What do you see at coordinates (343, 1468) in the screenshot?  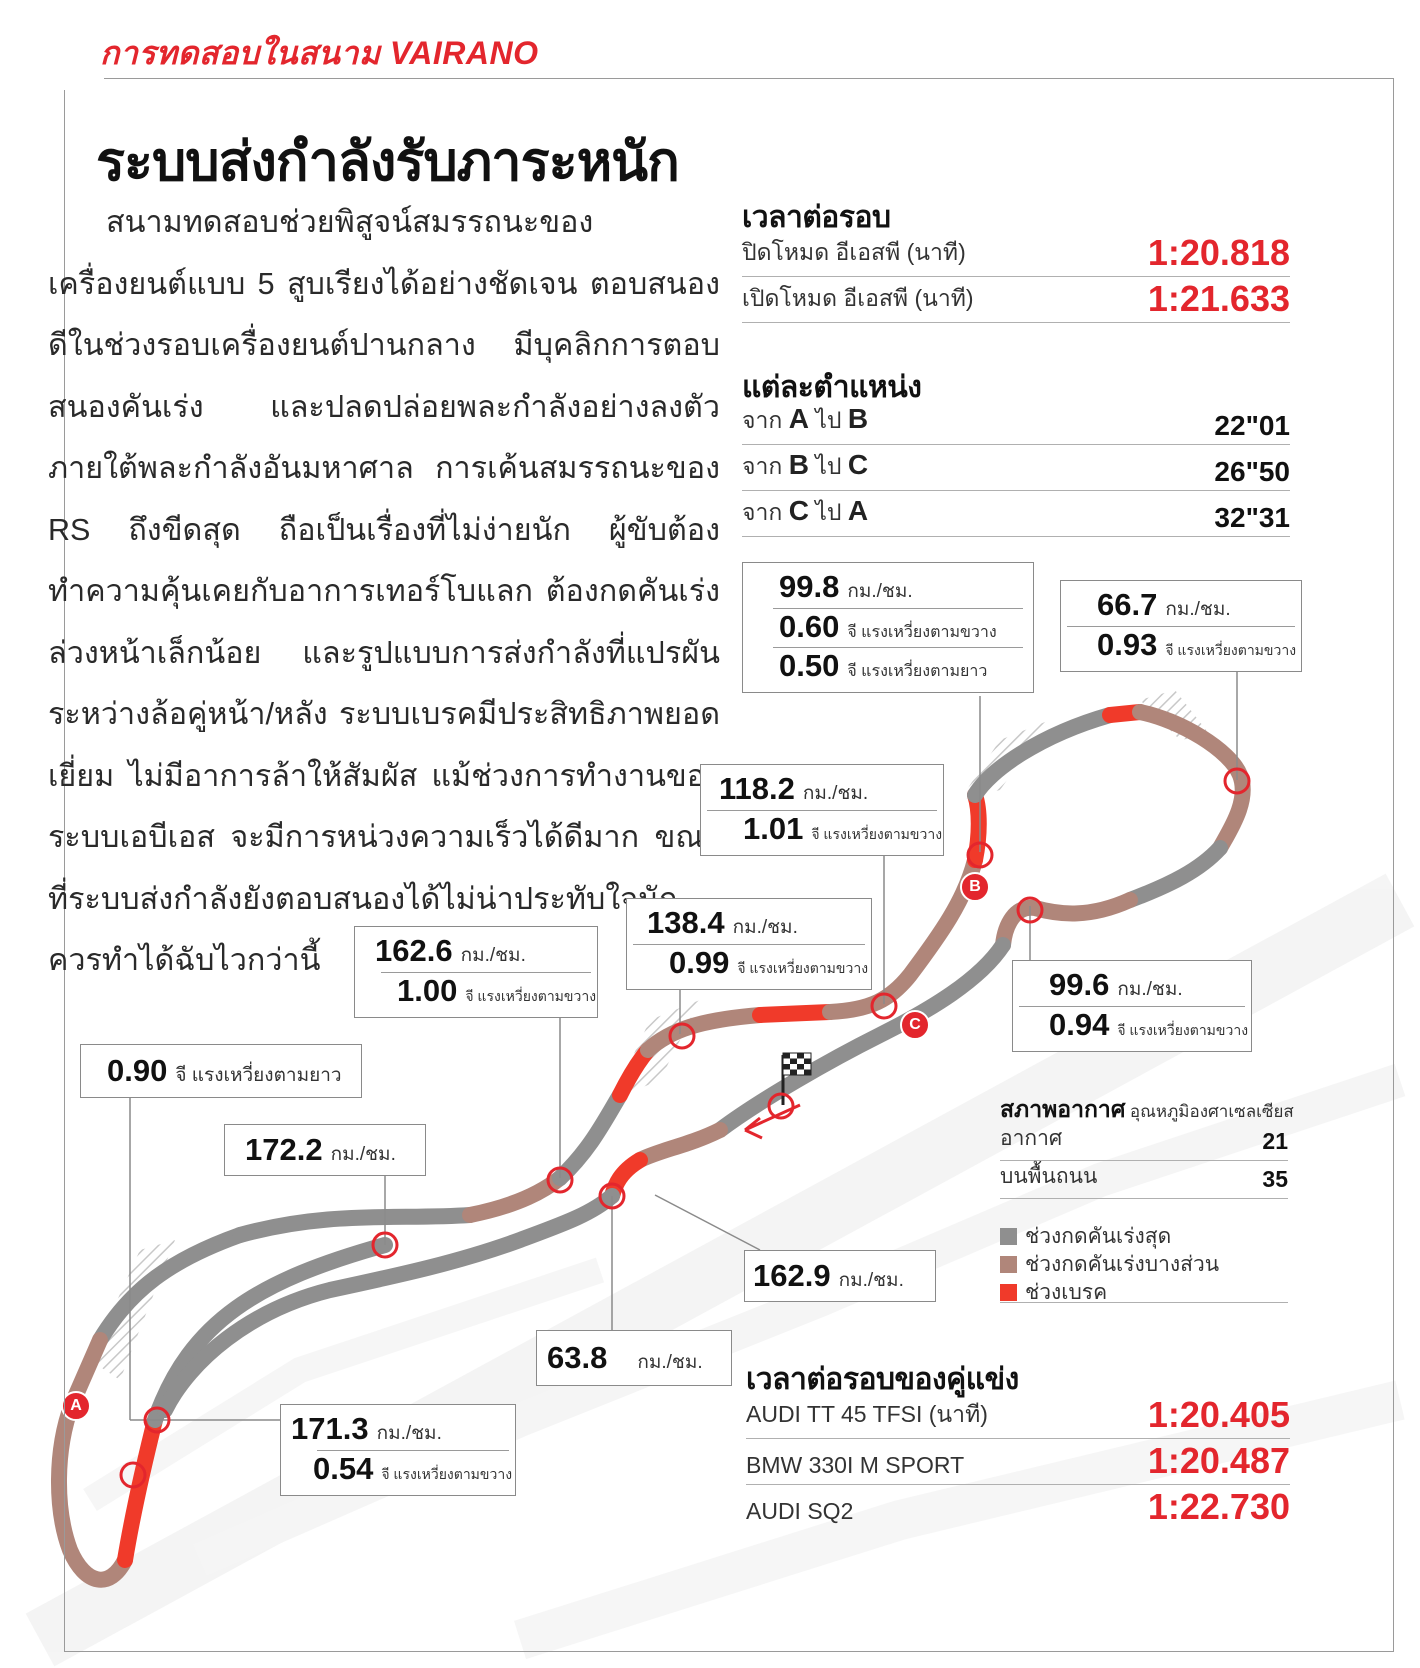 I see `callout-gforce: 0.54` at bounding box center [343, 1468].